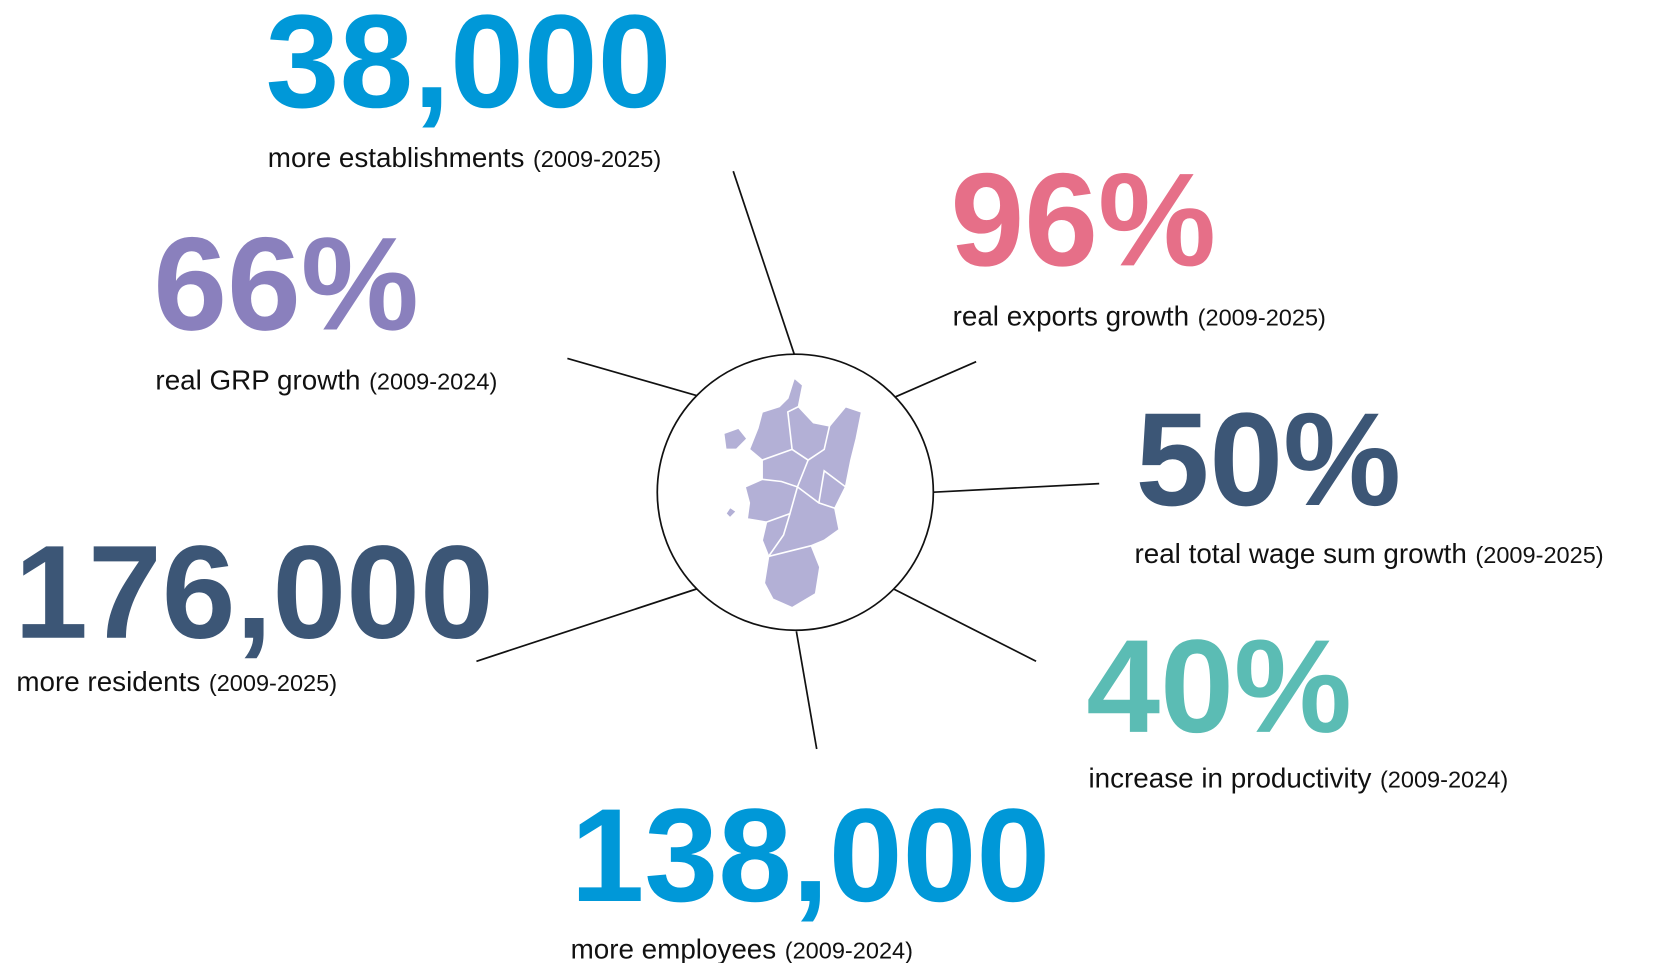 Image resolution: width=1673 pixels, height=963 pixels. I want to click on stat-value: 96%, so click(1083, 220).